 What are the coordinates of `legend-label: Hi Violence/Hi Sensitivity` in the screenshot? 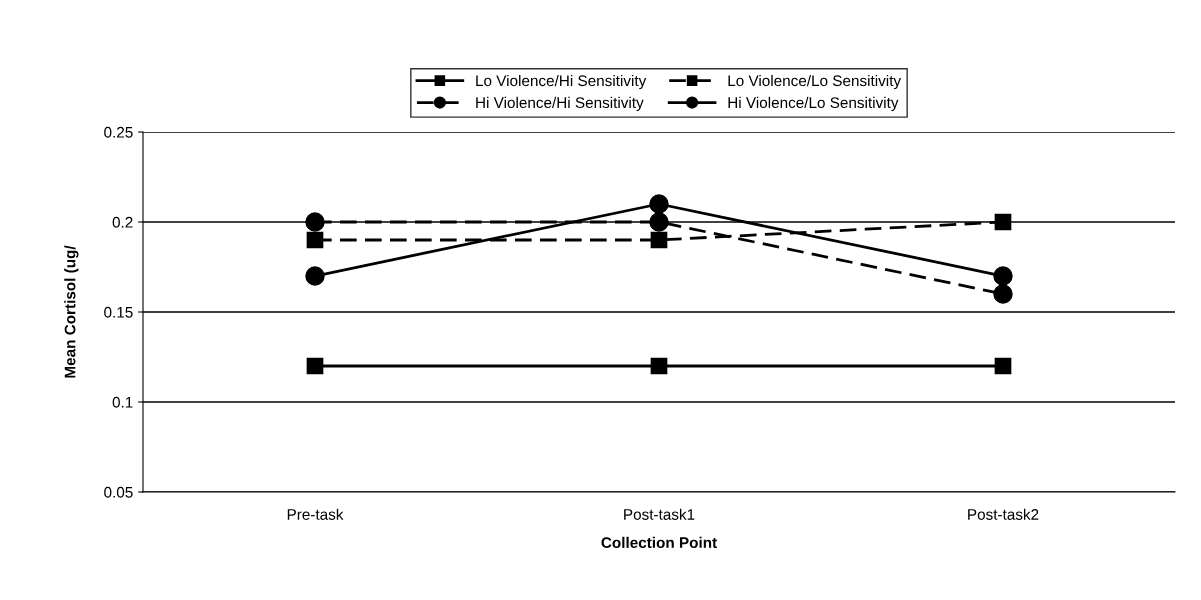 It's located at (560, 104).